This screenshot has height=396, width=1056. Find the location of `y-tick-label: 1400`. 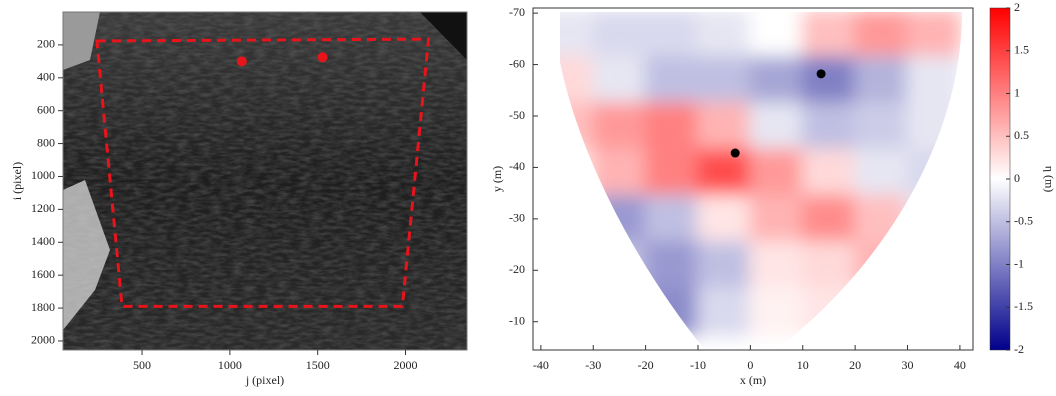

y-tick-label: 1400 is located at coordinates (43, 241).